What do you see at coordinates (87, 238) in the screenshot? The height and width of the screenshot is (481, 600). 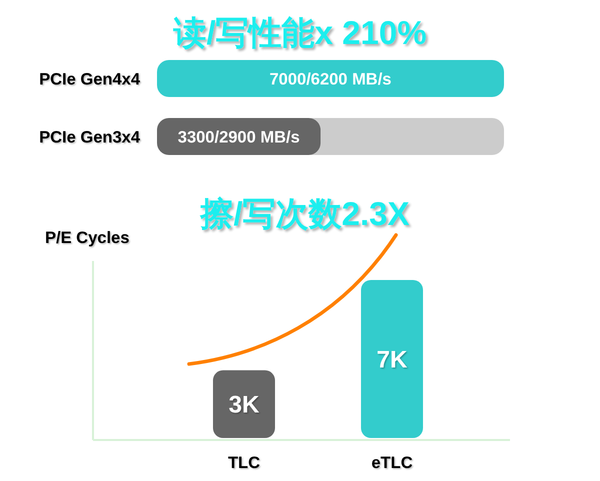 I see `y-axis-title: P/E Cycles` at bounding box center [87, 238].